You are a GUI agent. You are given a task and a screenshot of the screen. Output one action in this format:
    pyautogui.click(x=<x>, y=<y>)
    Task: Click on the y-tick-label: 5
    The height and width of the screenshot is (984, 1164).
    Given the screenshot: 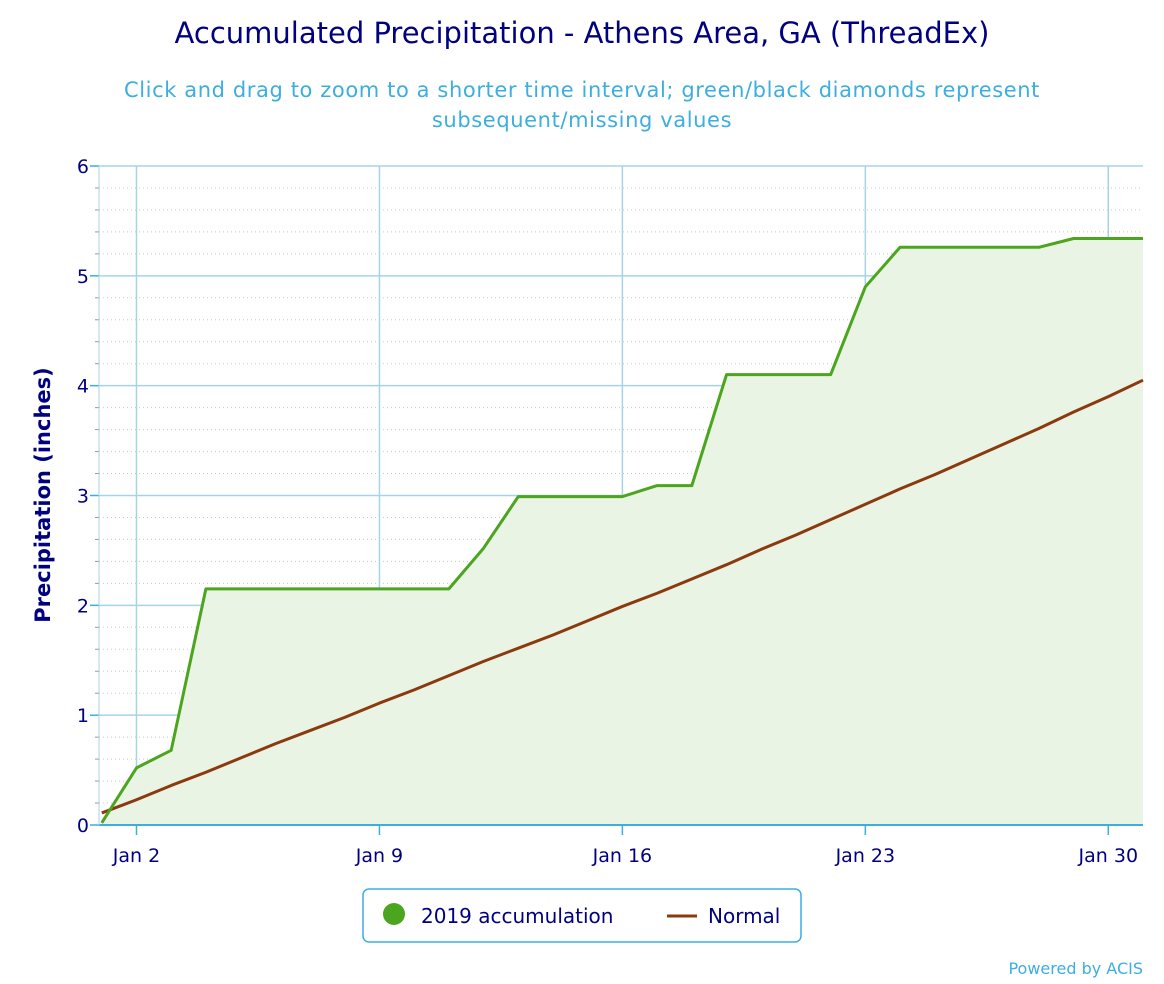 What is the action you would take?
    pyautogui.click(x=83, y=277)
    